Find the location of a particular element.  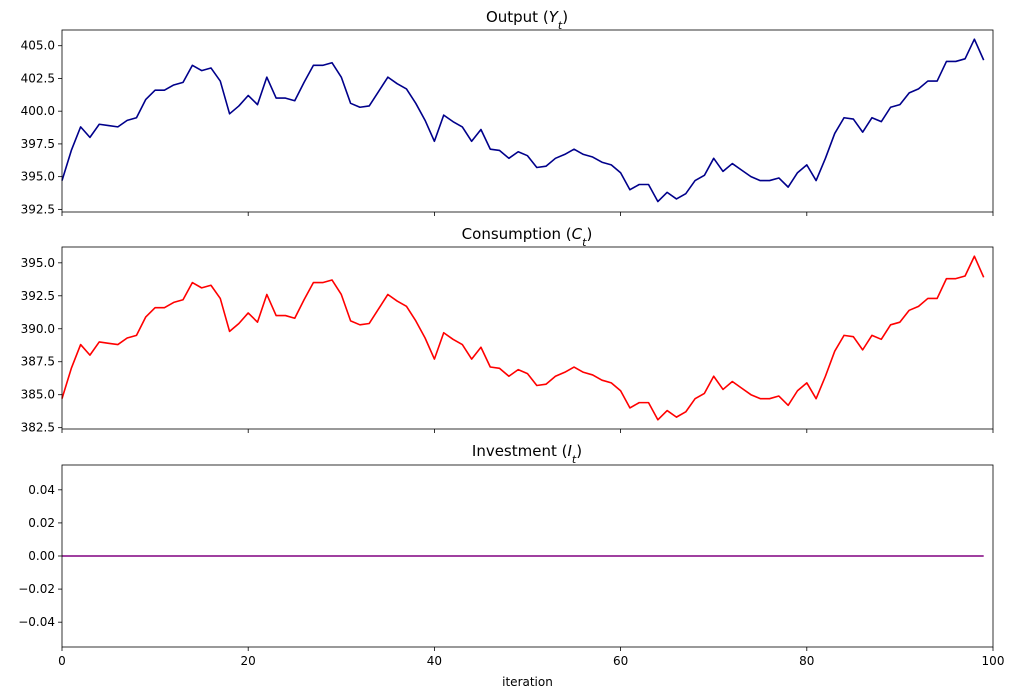

output-ytick-label: 392.5 is located at coordinates (38, 209).